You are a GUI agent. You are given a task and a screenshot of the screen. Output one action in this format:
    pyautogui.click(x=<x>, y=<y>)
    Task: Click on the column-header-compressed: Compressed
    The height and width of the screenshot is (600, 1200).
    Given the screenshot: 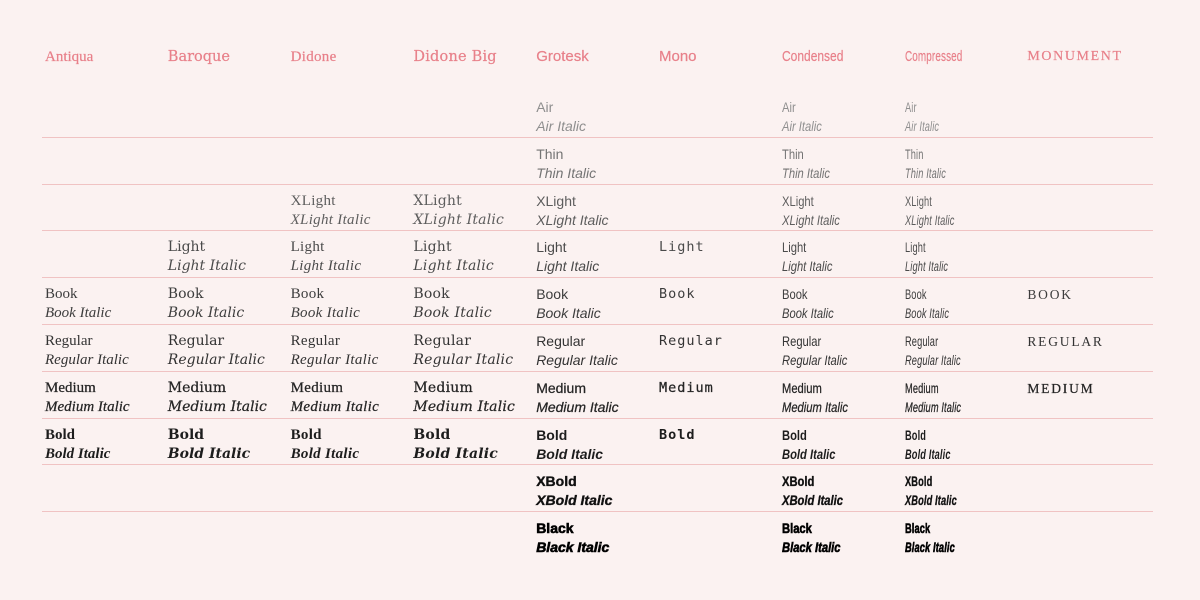 What is the action you would take?
    pyautogui.click(x=933, y=56)
    